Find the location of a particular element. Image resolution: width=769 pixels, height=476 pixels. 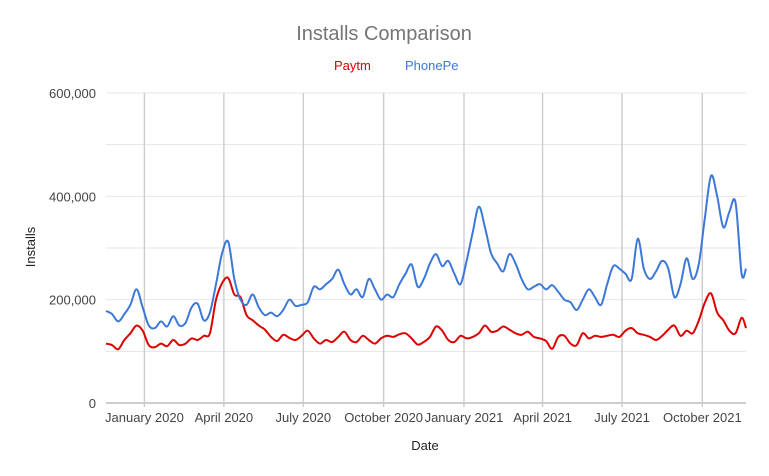

y-tick-label: 600,000 is located at coordinates (72, 93).